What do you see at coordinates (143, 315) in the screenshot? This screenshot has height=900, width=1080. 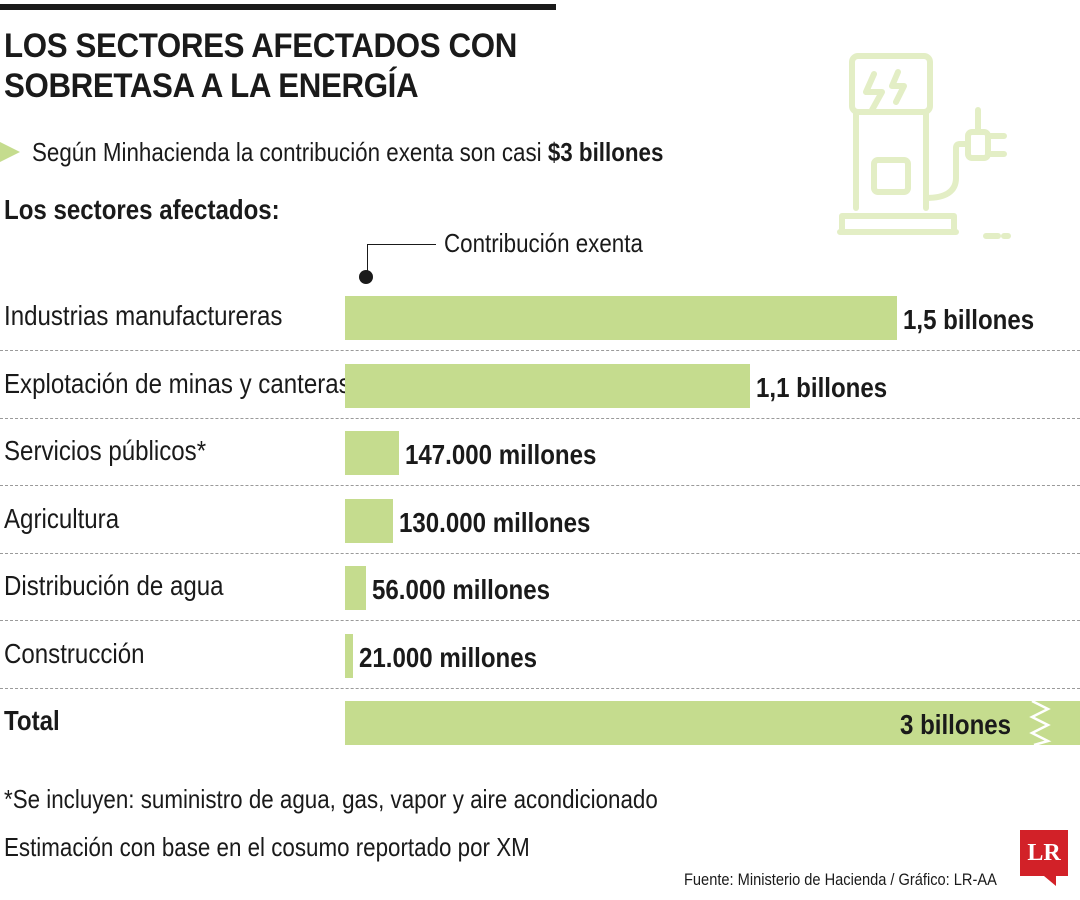 I see `category-label: Industrias manufactureras` at bounding box center [143, 315].